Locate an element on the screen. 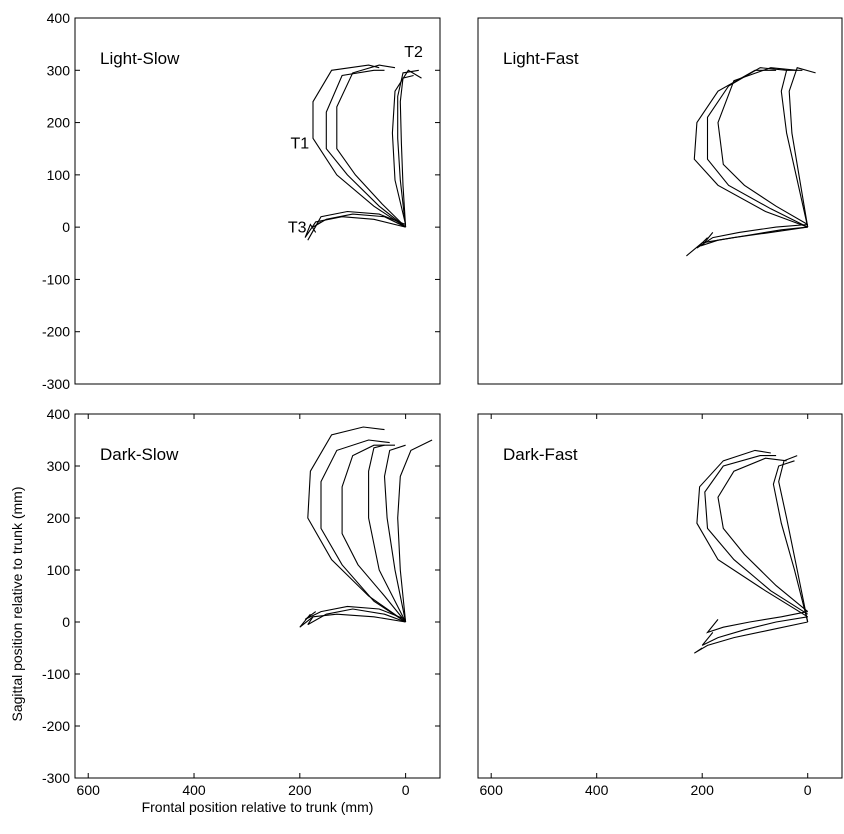  panel-title: Light-Fast is located at coordinates (541, 58).